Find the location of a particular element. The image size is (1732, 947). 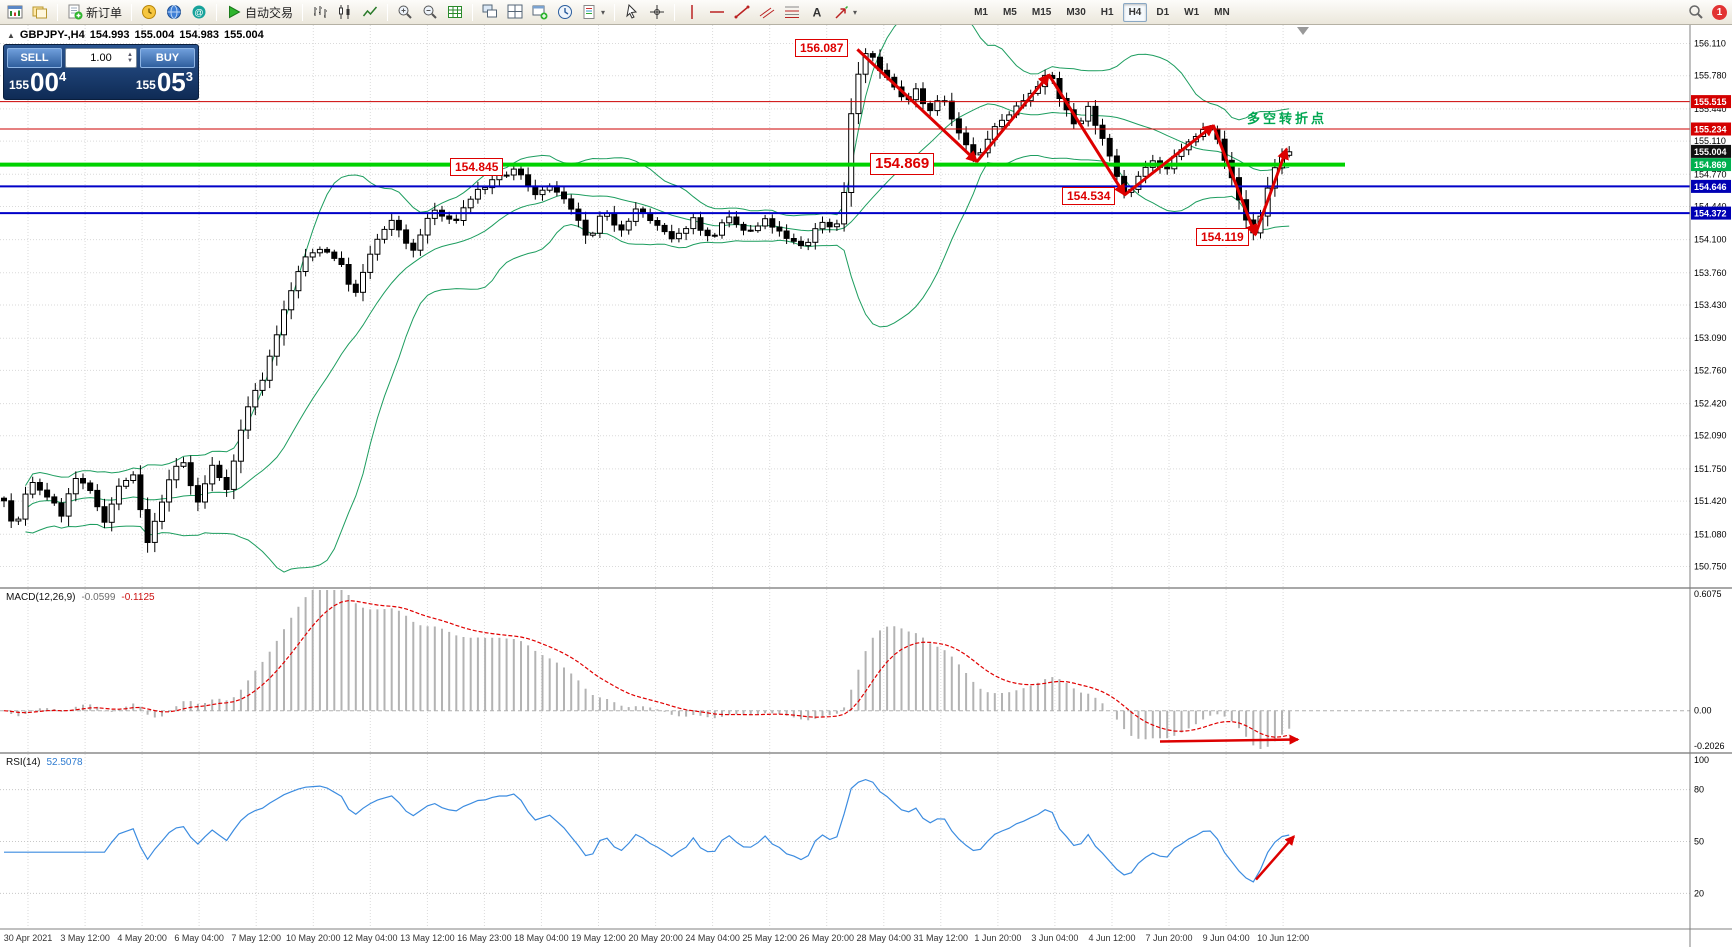

svg-text: 20 May 20:00 is located at coordinates (655, 938).